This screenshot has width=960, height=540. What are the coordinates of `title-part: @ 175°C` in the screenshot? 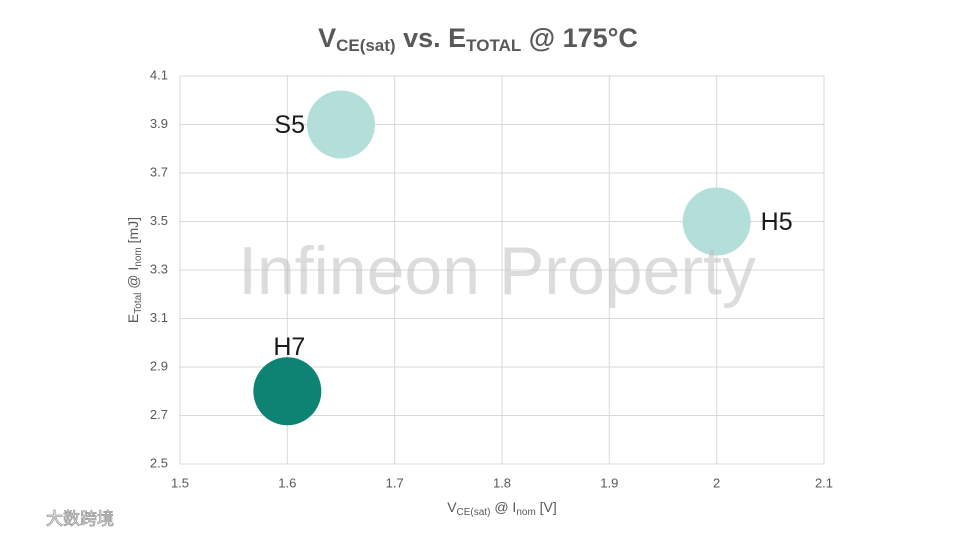 It's located at (579, 38).